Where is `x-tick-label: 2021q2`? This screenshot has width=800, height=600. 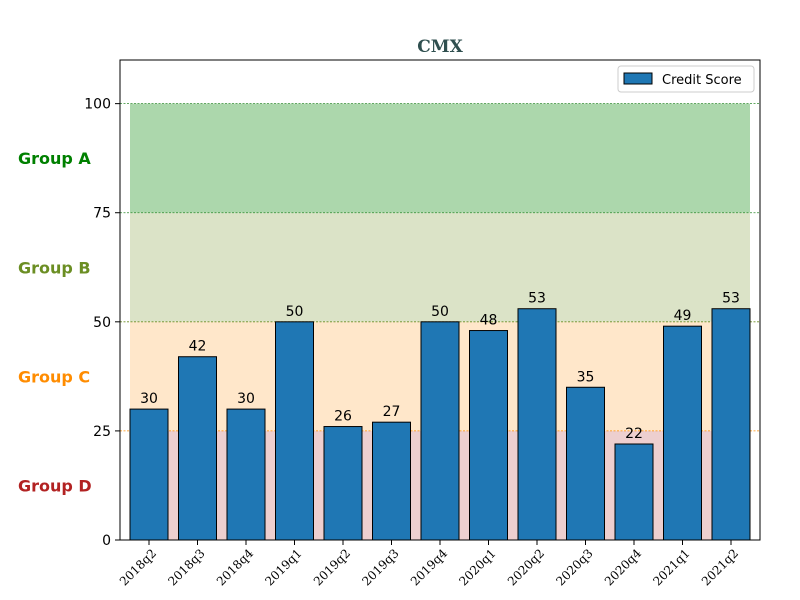 x-tick-label: 2021q2 is located at coordinates (720, 567).